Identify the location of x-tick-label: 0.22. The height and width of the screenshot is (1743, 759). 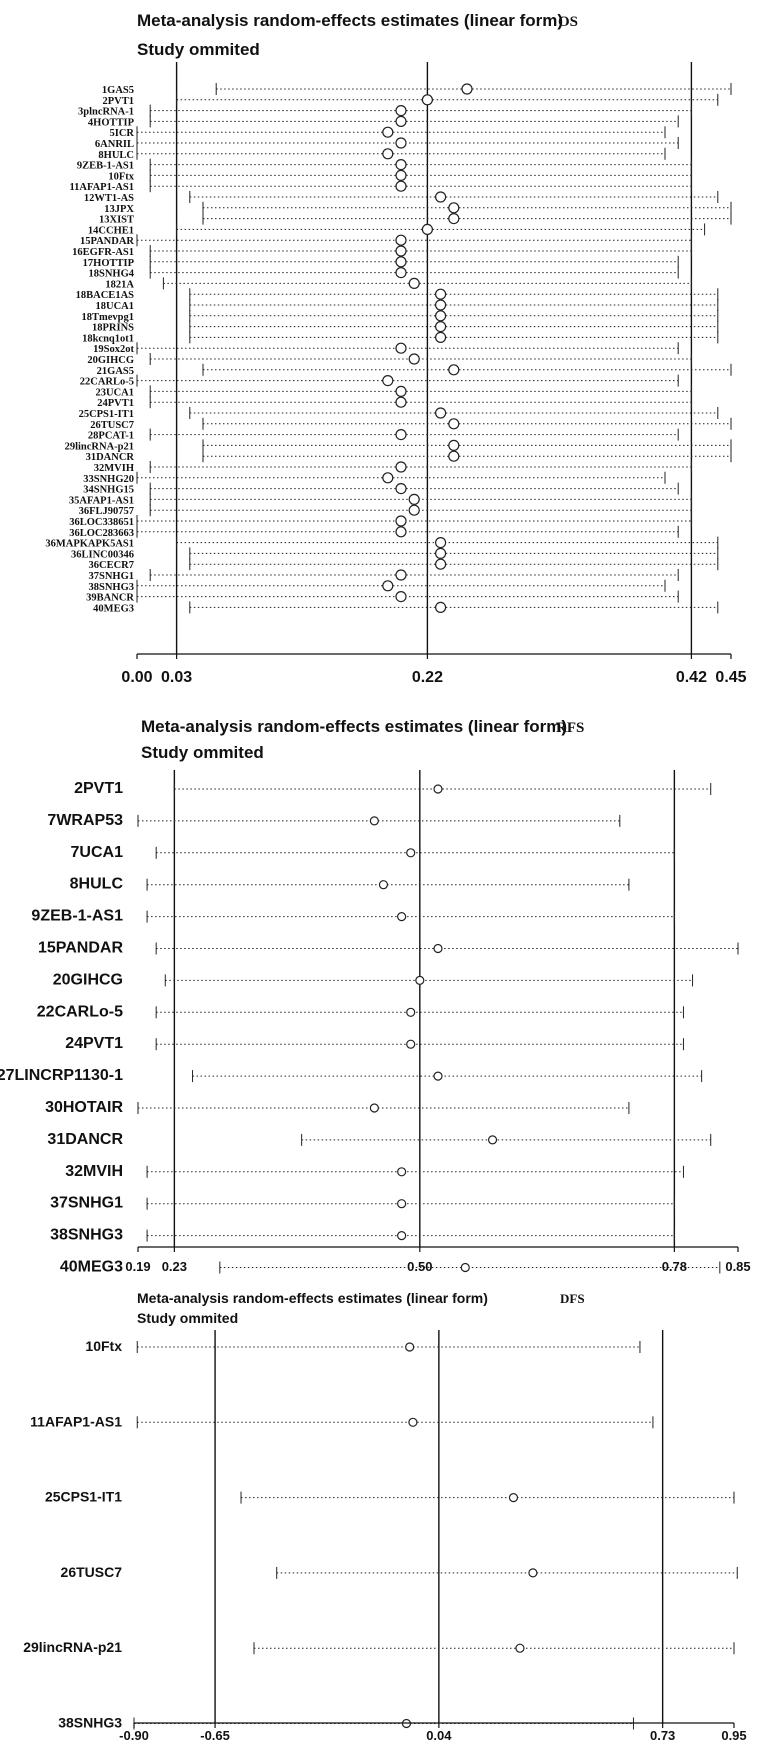
(427, 677).